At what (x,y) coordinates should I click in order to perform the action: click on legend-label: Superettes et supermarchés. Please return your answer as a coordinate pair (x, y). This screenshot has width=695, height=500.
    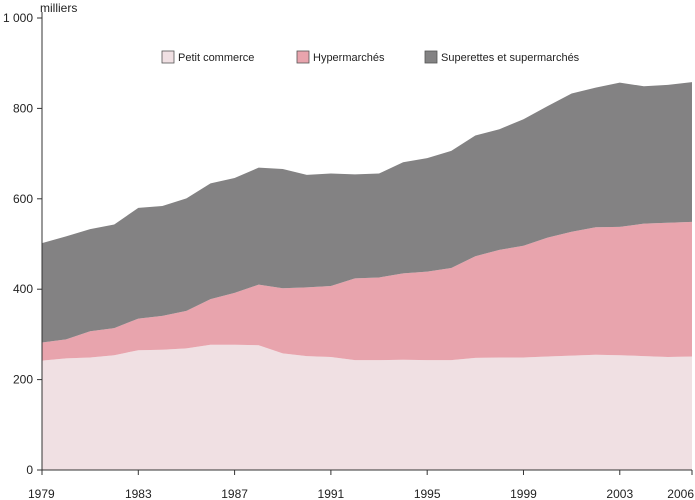
    Looking at the image, I should click on (510, 58).